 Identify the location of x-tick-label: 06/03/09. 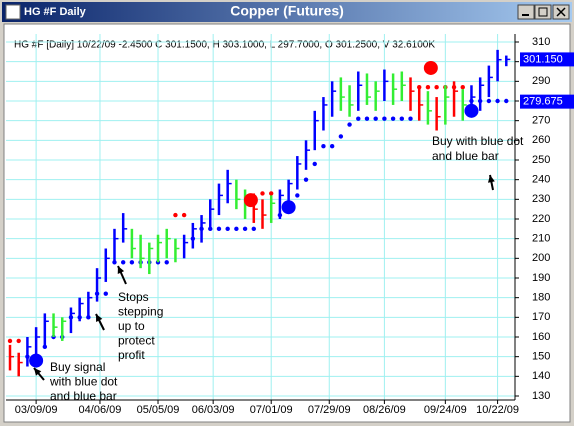
(213, 410).